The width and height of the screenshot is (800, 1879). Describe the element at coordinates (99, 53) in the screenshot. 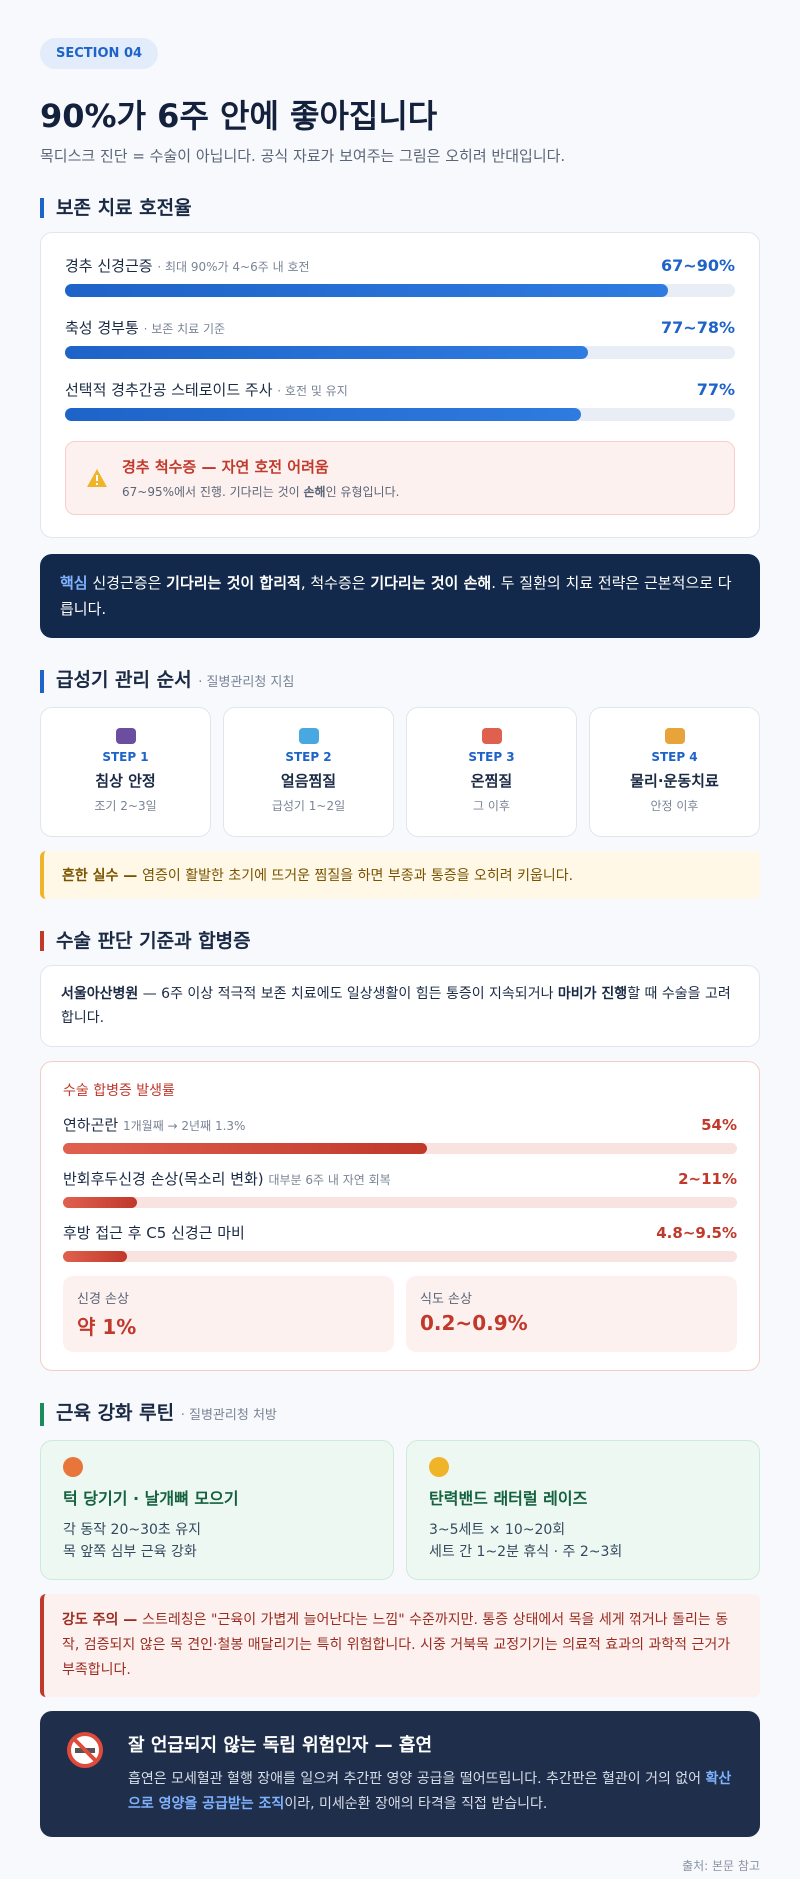

I see `section-label: SECTION 04` at that location.